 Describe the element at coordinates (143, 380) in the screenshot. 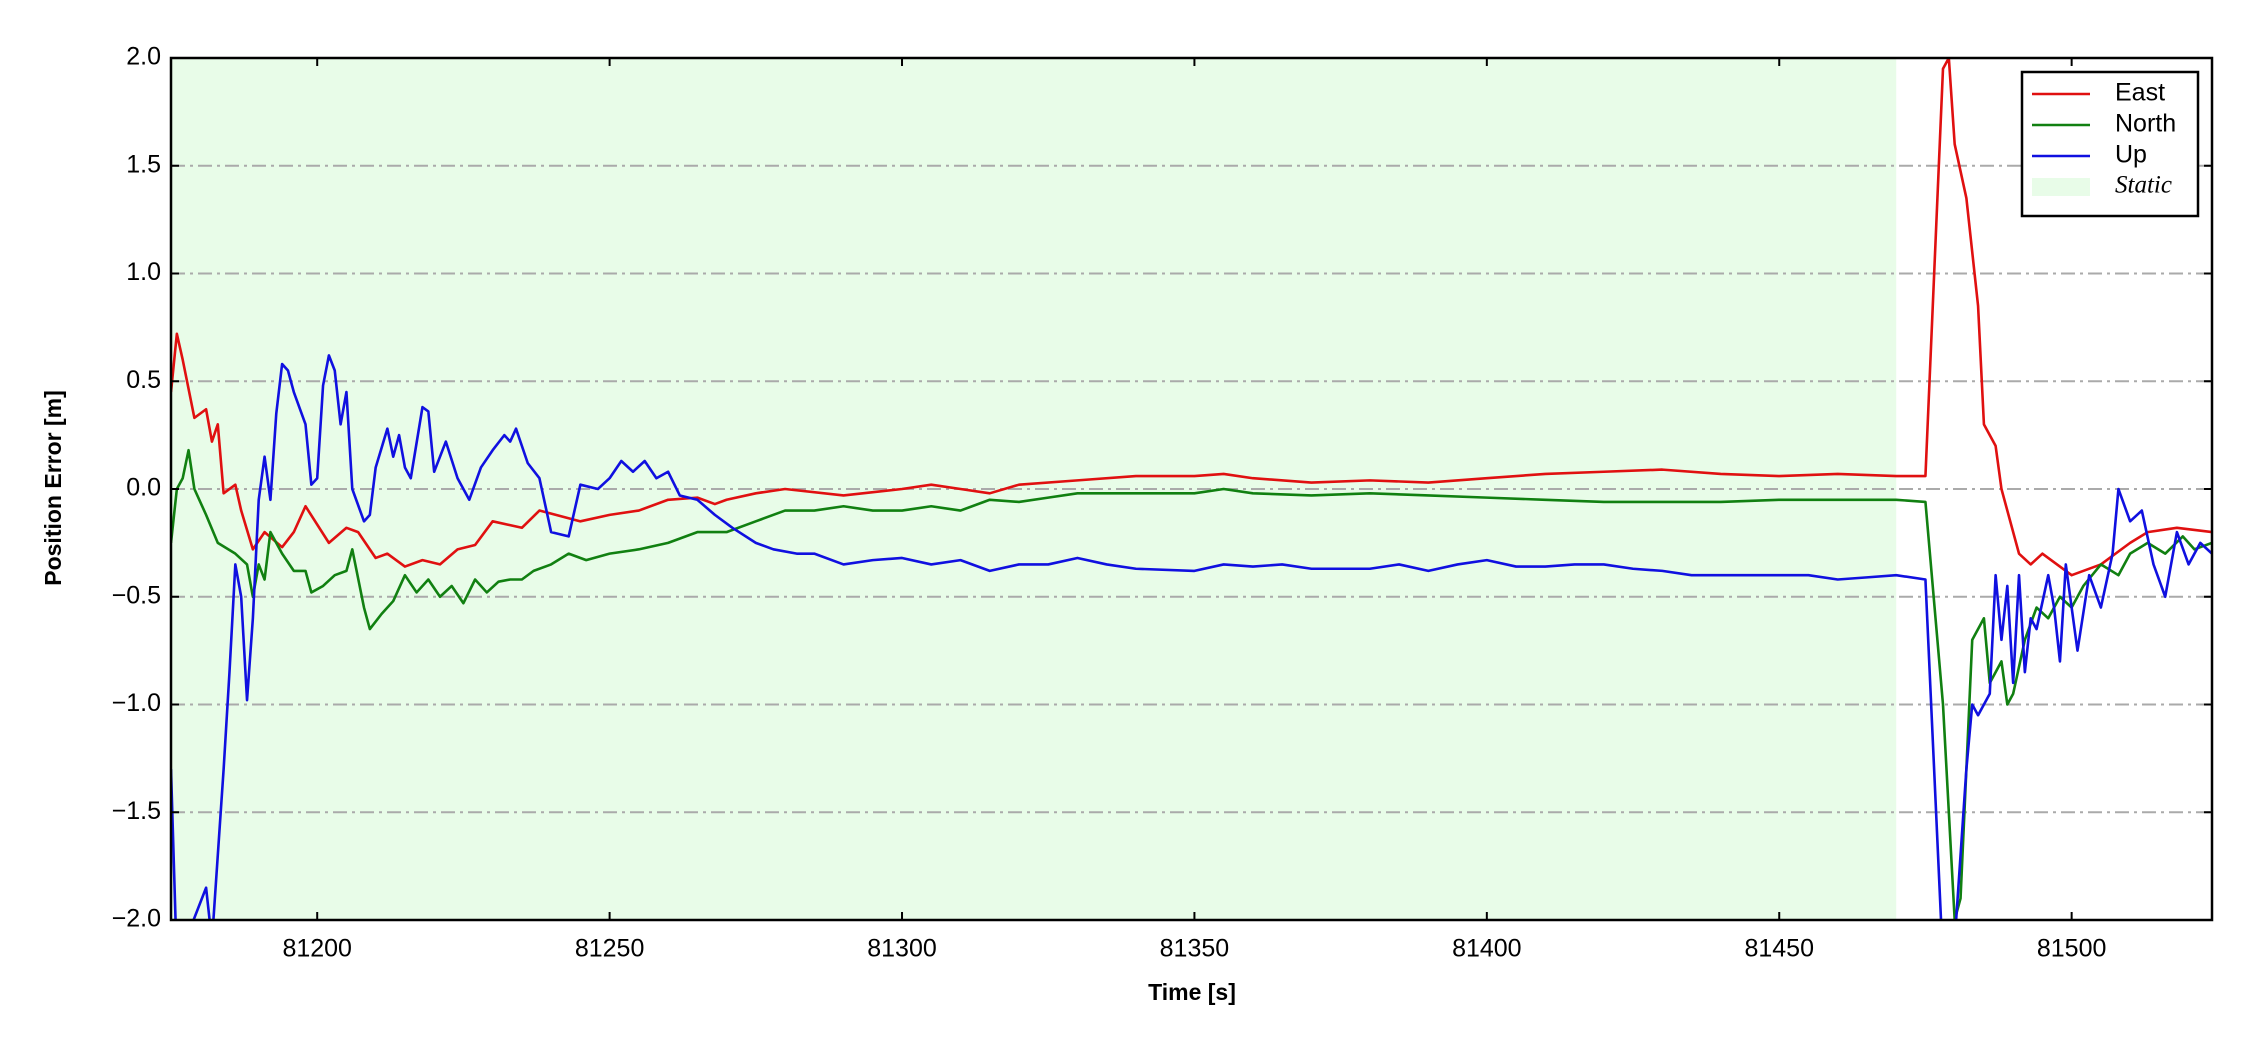

I see `y-tick-label: 0.5` at that location.